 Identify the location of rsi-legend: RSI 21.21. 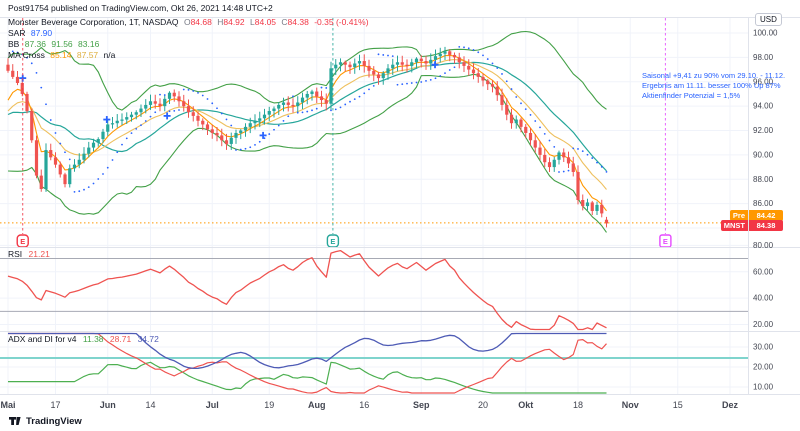
(31, 254).